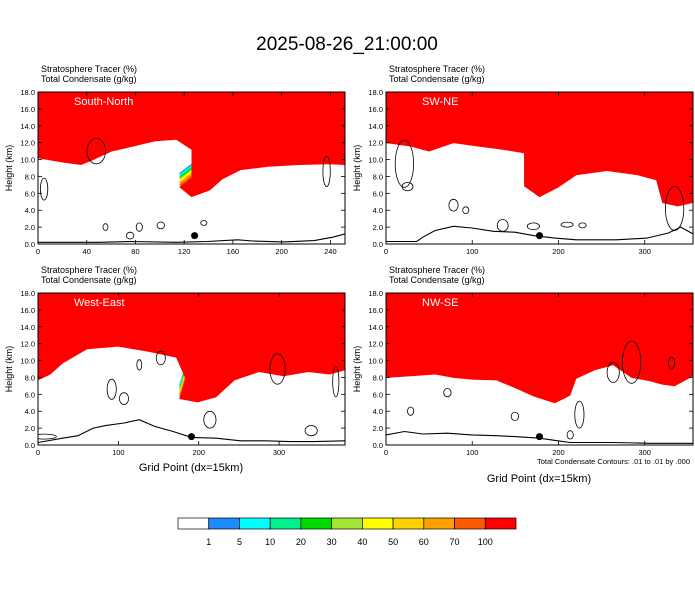  Describe the element at coordinates (539, 479) in the screenshot. I see `x-axis-label-right: Grid Point (dx=15km)` at that location.